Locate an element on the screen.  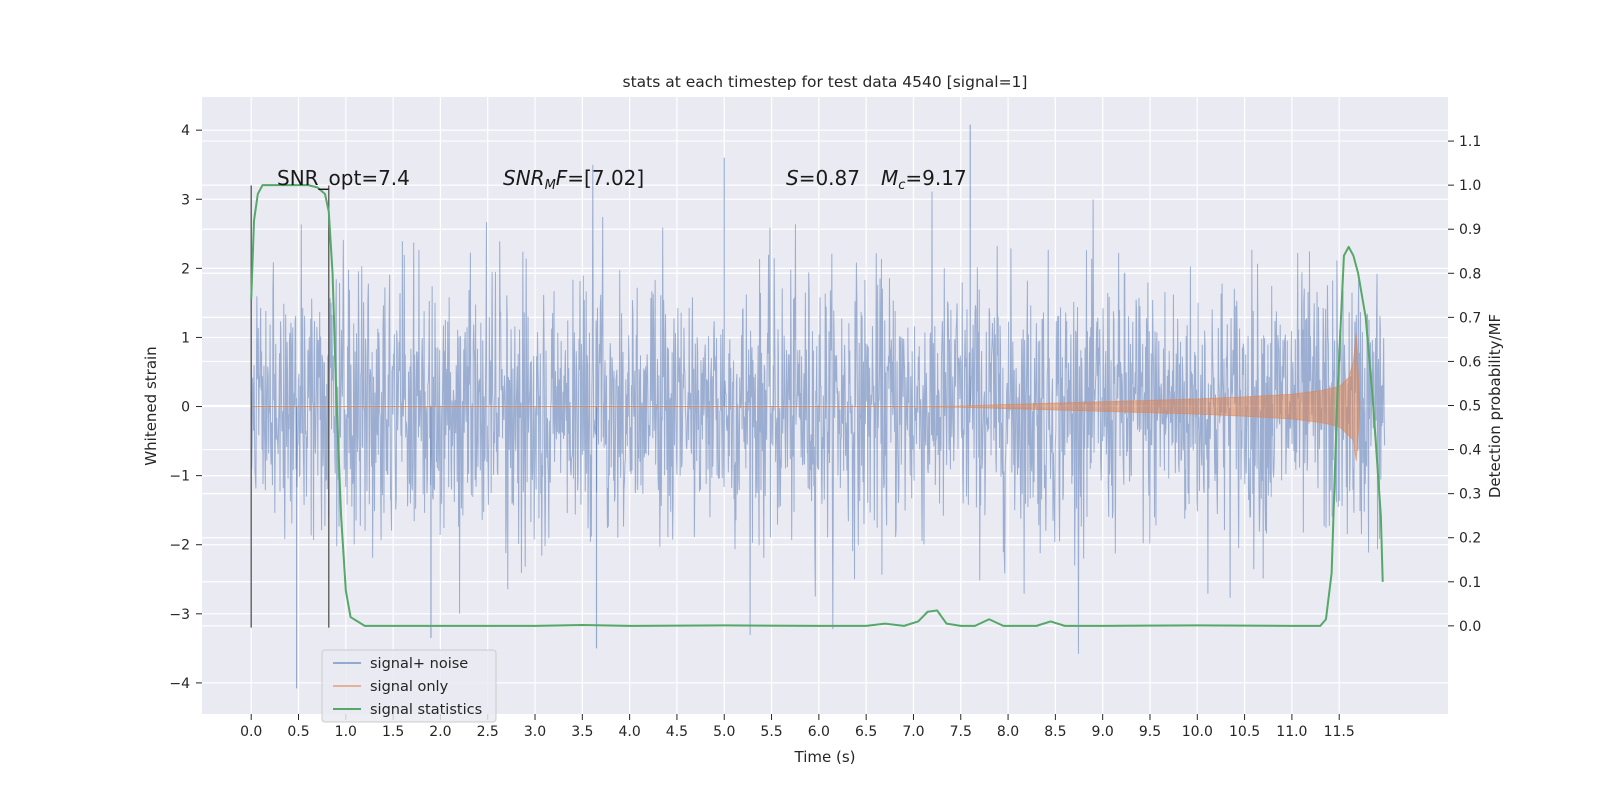
annotation-mc-sub: c is located at coordinates (901, 185).